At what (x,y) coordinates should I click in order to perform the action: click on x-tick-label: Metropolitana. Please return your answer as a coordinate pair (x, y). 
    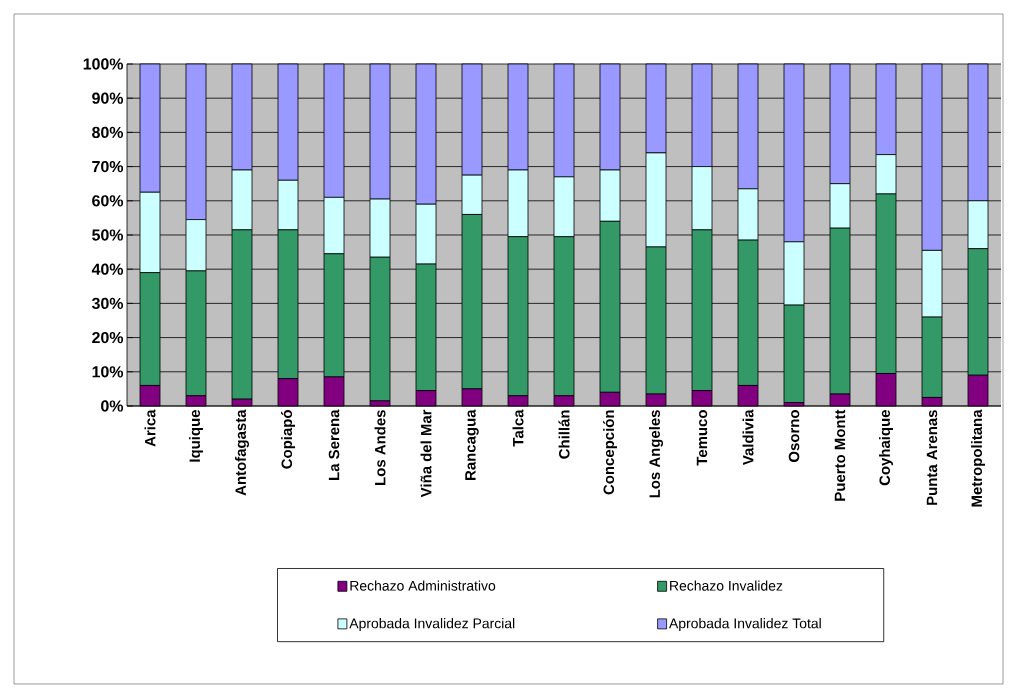
    Looking at the image, I should click on (978, 458).